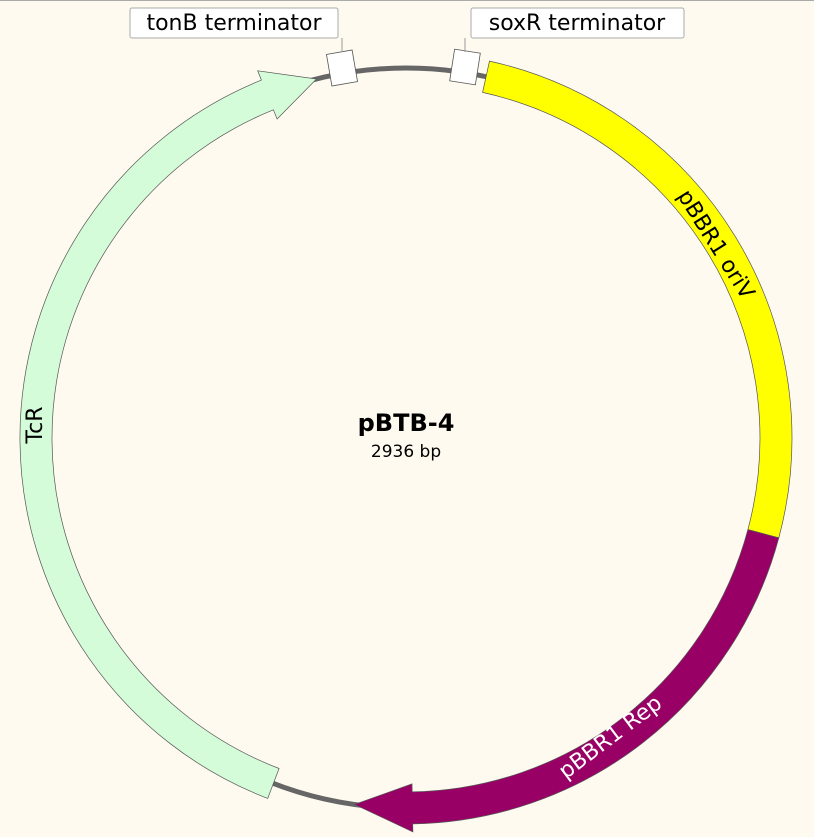  What do you see at coordinates (35, 425) in the screenshot?
I see `feature-label: TcR` at bounding box center [35, 425].